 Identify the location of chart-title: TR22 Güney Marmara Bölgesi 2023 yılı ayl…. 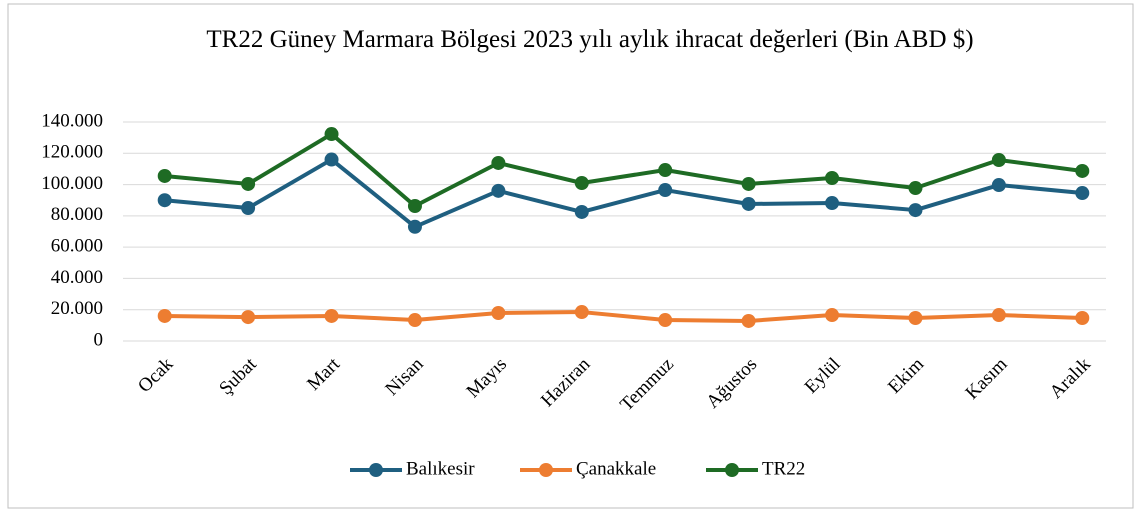
(590, 39).